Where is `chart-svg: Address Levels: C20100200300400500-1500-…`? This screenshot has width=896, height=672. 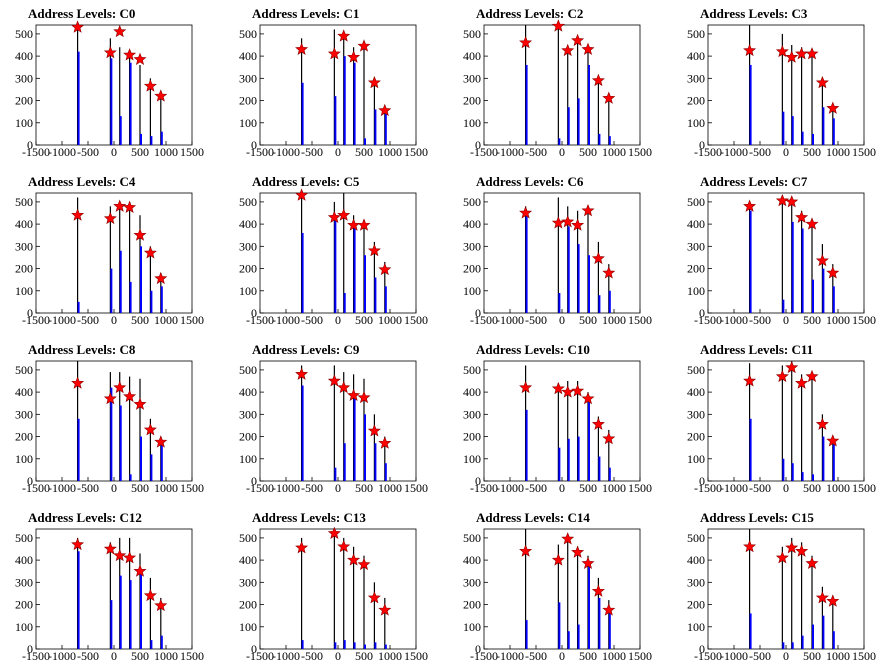 chart-svg: Address Levels: C20100200300400500-1500-… is located at coordinates (557, 82).